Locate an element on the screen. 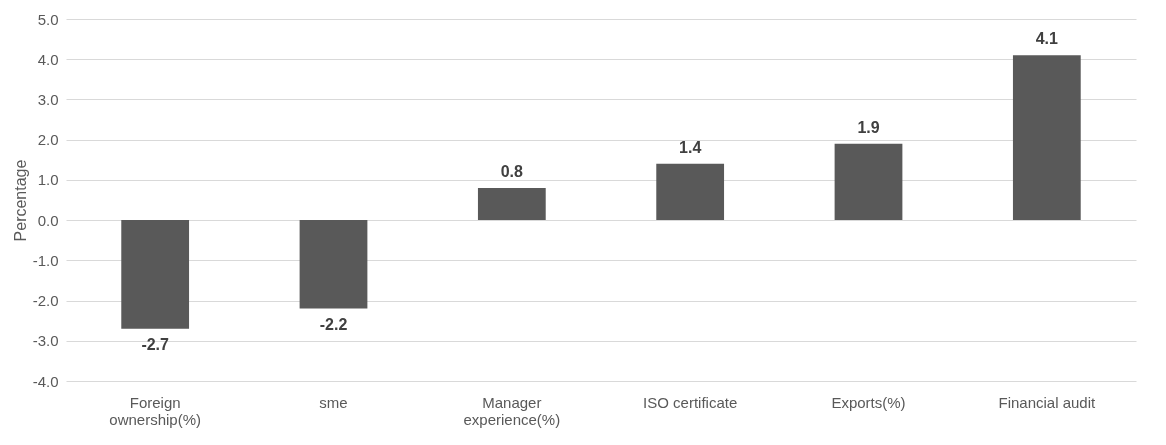 The height and width of the screenshot is (445, 1166). y-tick-label: -1.0 is located at coordinates (45, 260).